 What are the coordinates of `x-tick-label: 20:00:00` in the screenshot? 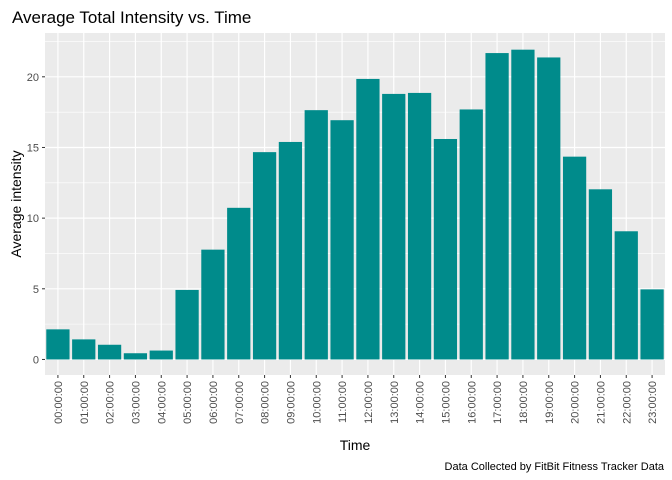 It's located at (576, 402).